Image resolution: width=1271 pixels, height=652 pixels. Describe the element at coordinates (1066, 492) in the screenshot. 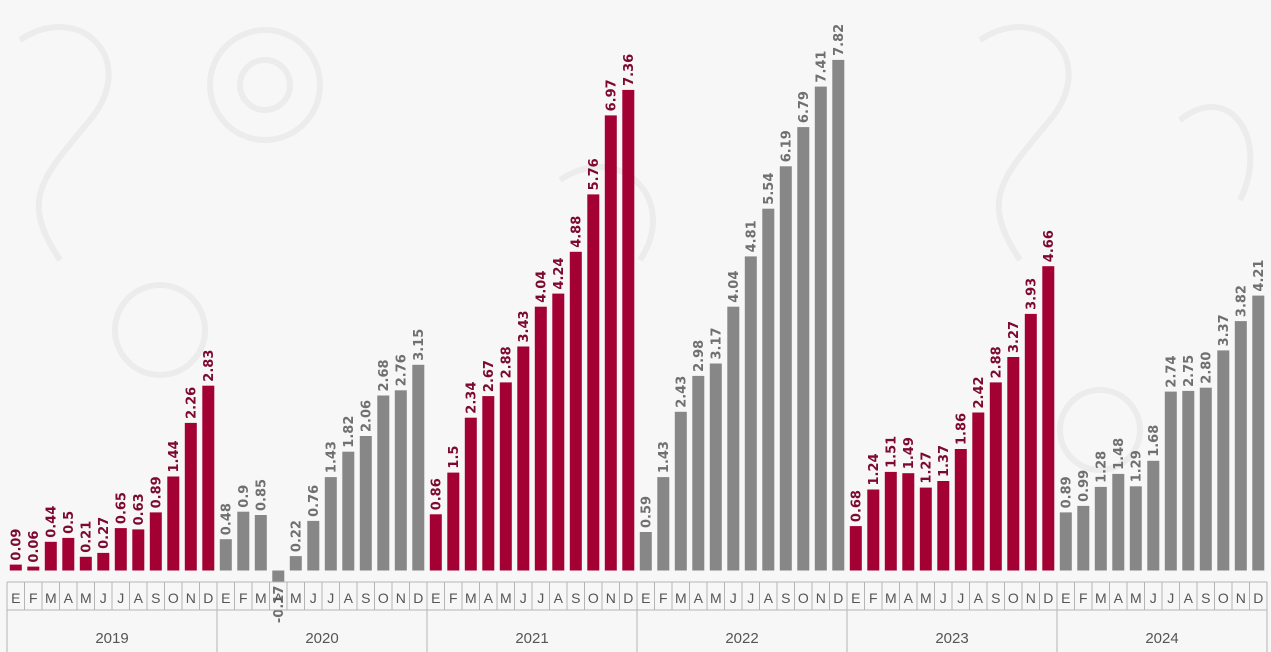

I see `value-label-2024-1: 0.89` at that location.